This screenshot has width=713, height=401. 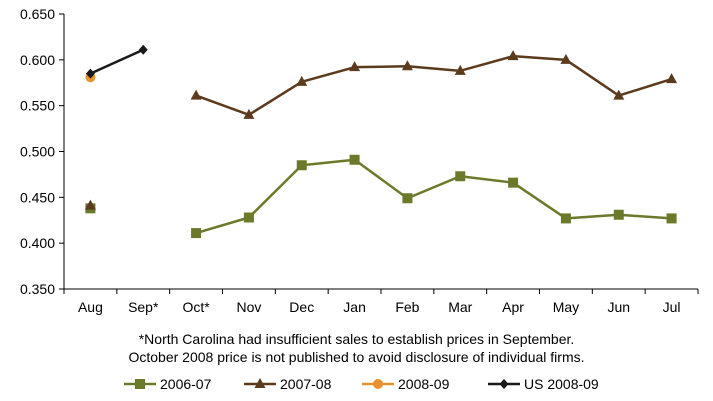 What do you see at coordinates (37, 289) in the screenshot?
I see `y-tick-label: 0.350` at bounding box center [37, 289].